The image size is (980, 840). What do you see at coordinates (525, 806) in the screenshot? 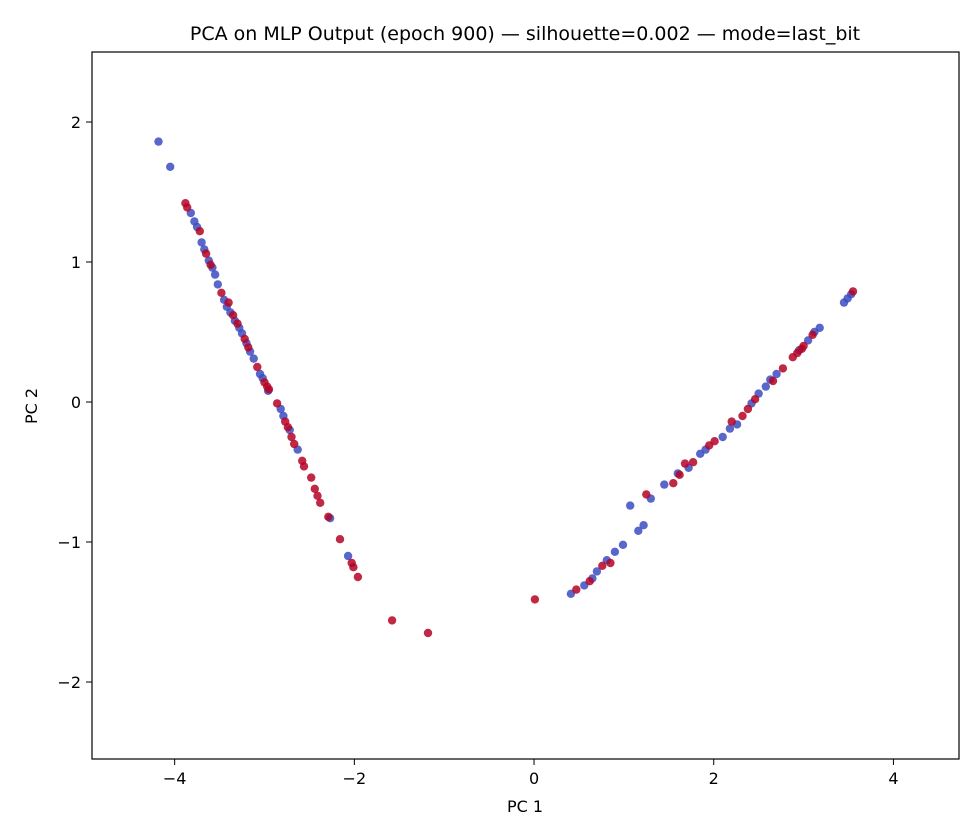
I see `x-axis-label: PC 1` at bounding box center [525, 806].